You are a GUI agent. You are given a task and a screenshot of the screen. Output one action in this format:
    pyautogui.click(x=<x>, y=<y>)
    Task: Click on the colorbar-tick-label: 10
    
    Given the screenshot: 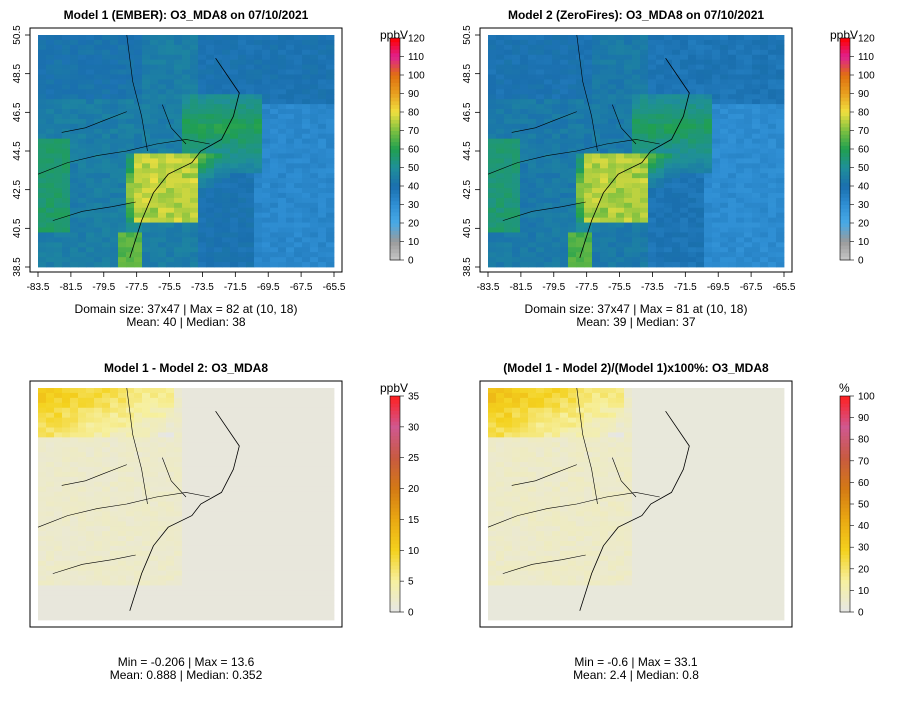 What is the action you would take?
    pyautogui.click(x=864, y=242)
    